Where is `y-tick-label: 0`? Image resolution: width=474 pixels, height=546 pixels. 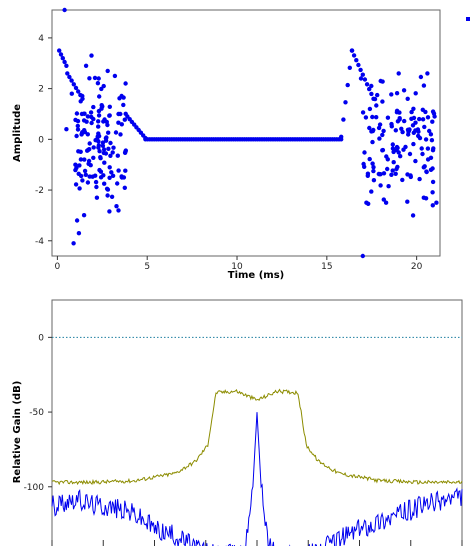 y-tick-label: 0 is located at coordinates (41, 140).